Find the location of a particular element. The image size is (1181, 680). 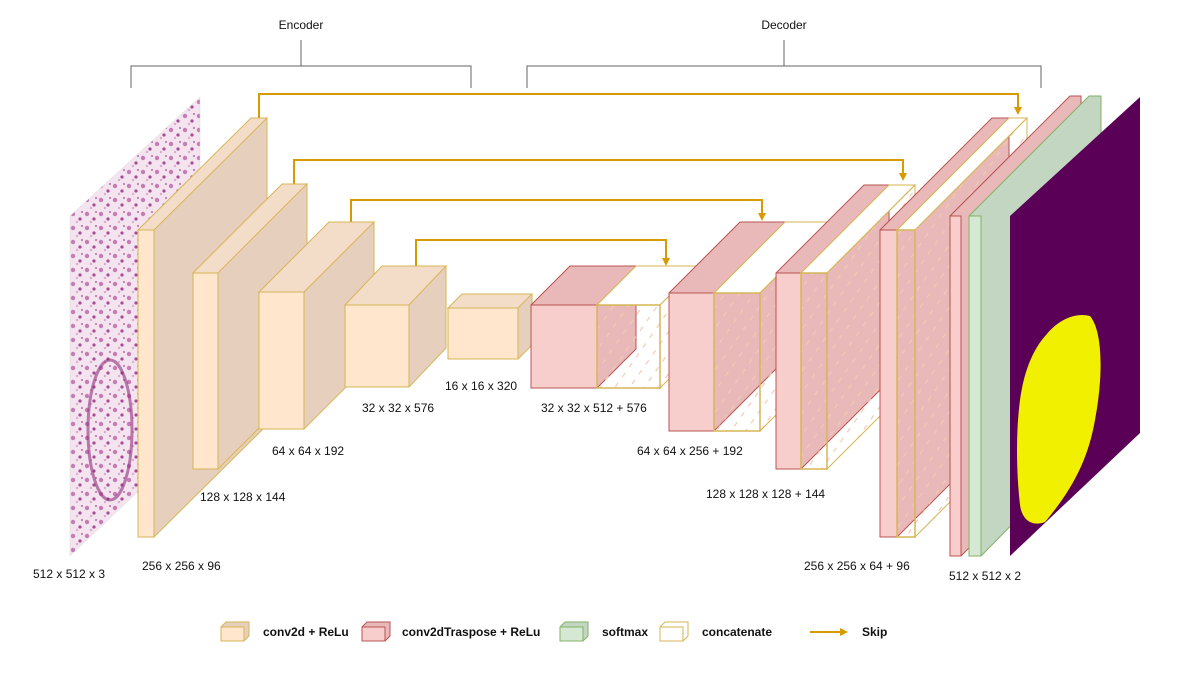

legend-swatch-concat is located at coordinates (671, 634).